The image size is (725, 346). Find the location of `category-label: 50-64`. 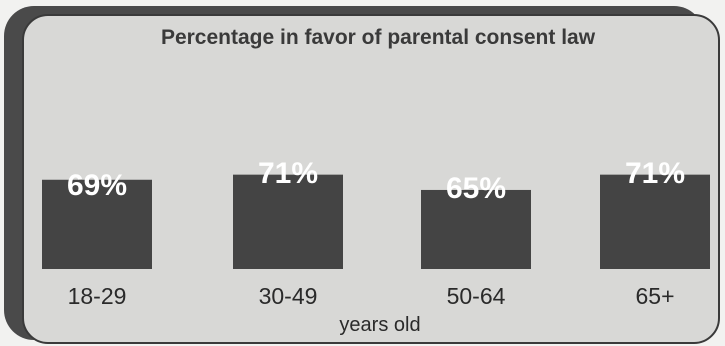

category-label: 50-64 is located at coordinates (476, 296).